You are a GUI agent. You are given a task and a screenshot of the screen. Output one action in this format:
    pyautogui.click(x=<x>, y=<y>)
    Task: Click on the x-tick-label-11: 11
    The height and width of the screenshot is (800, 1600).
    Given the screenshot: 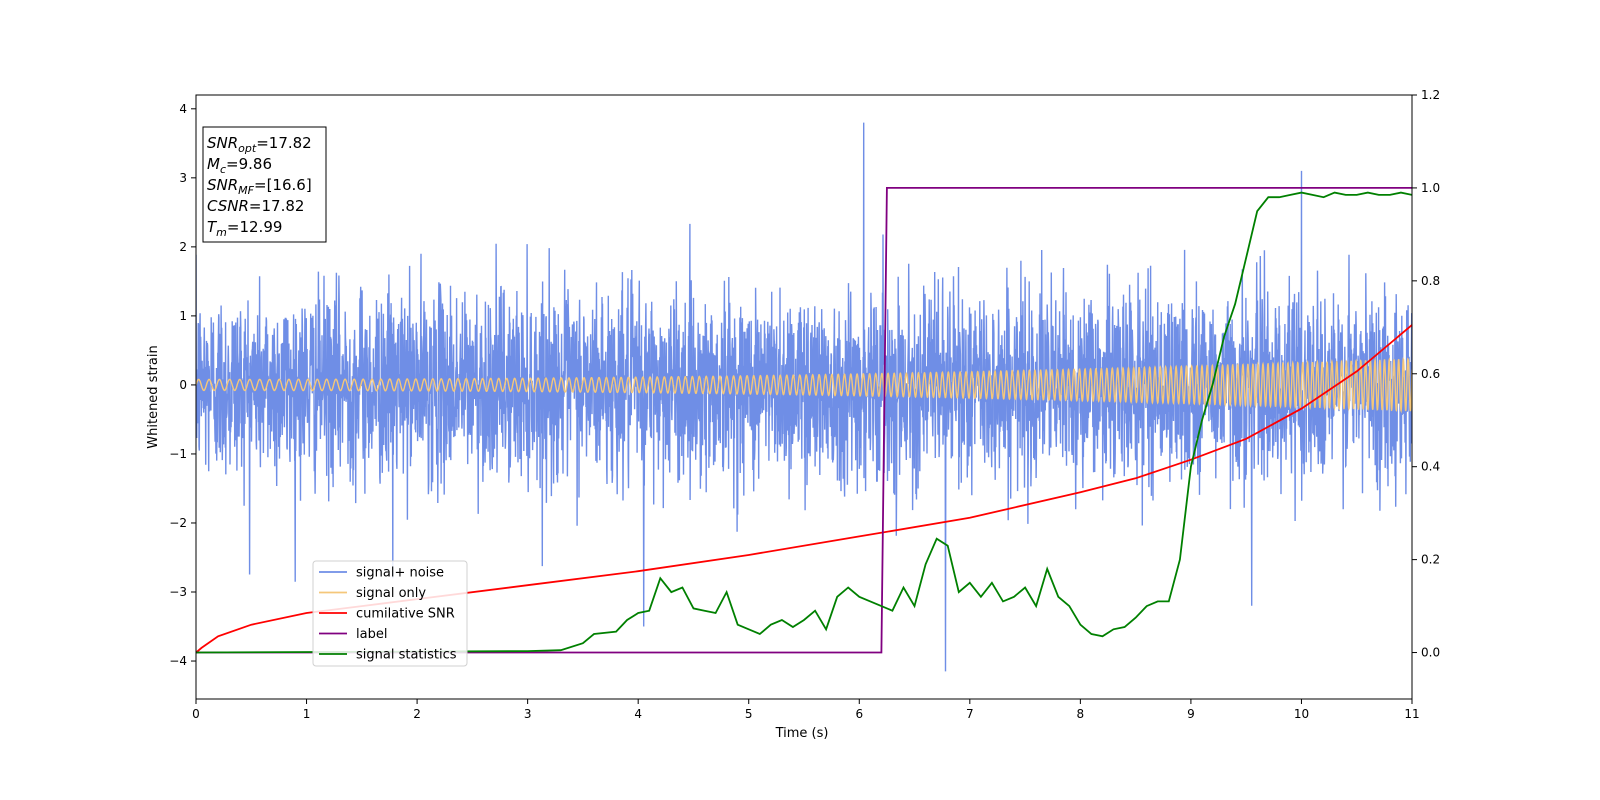 What is the action you would take?
    pyautogui.click(x=1411, y=714)
    